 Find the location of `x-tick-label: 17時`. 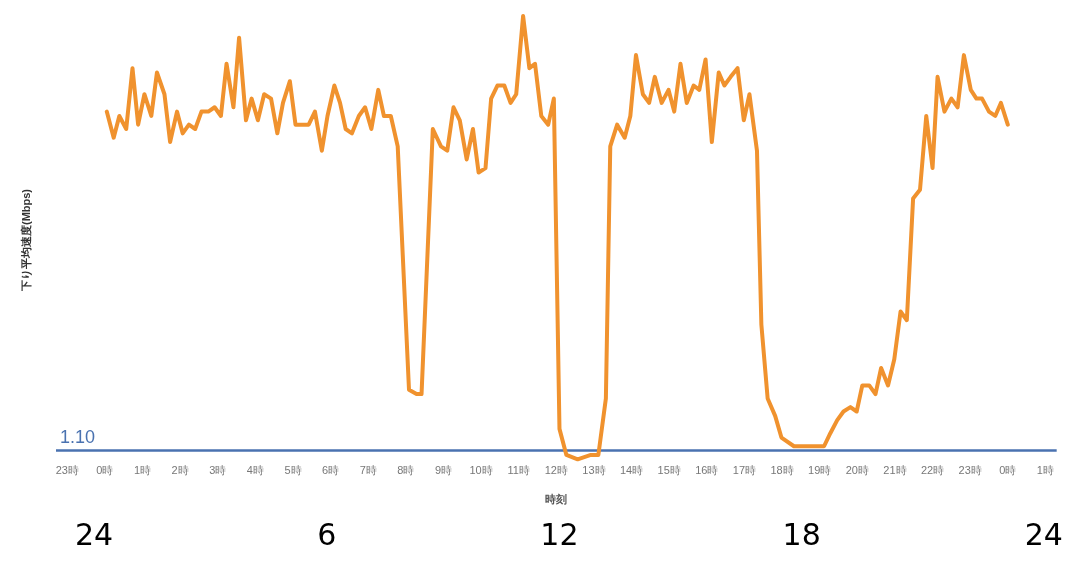

x-tick-label: 17時 is located at coordinates (744, 470).